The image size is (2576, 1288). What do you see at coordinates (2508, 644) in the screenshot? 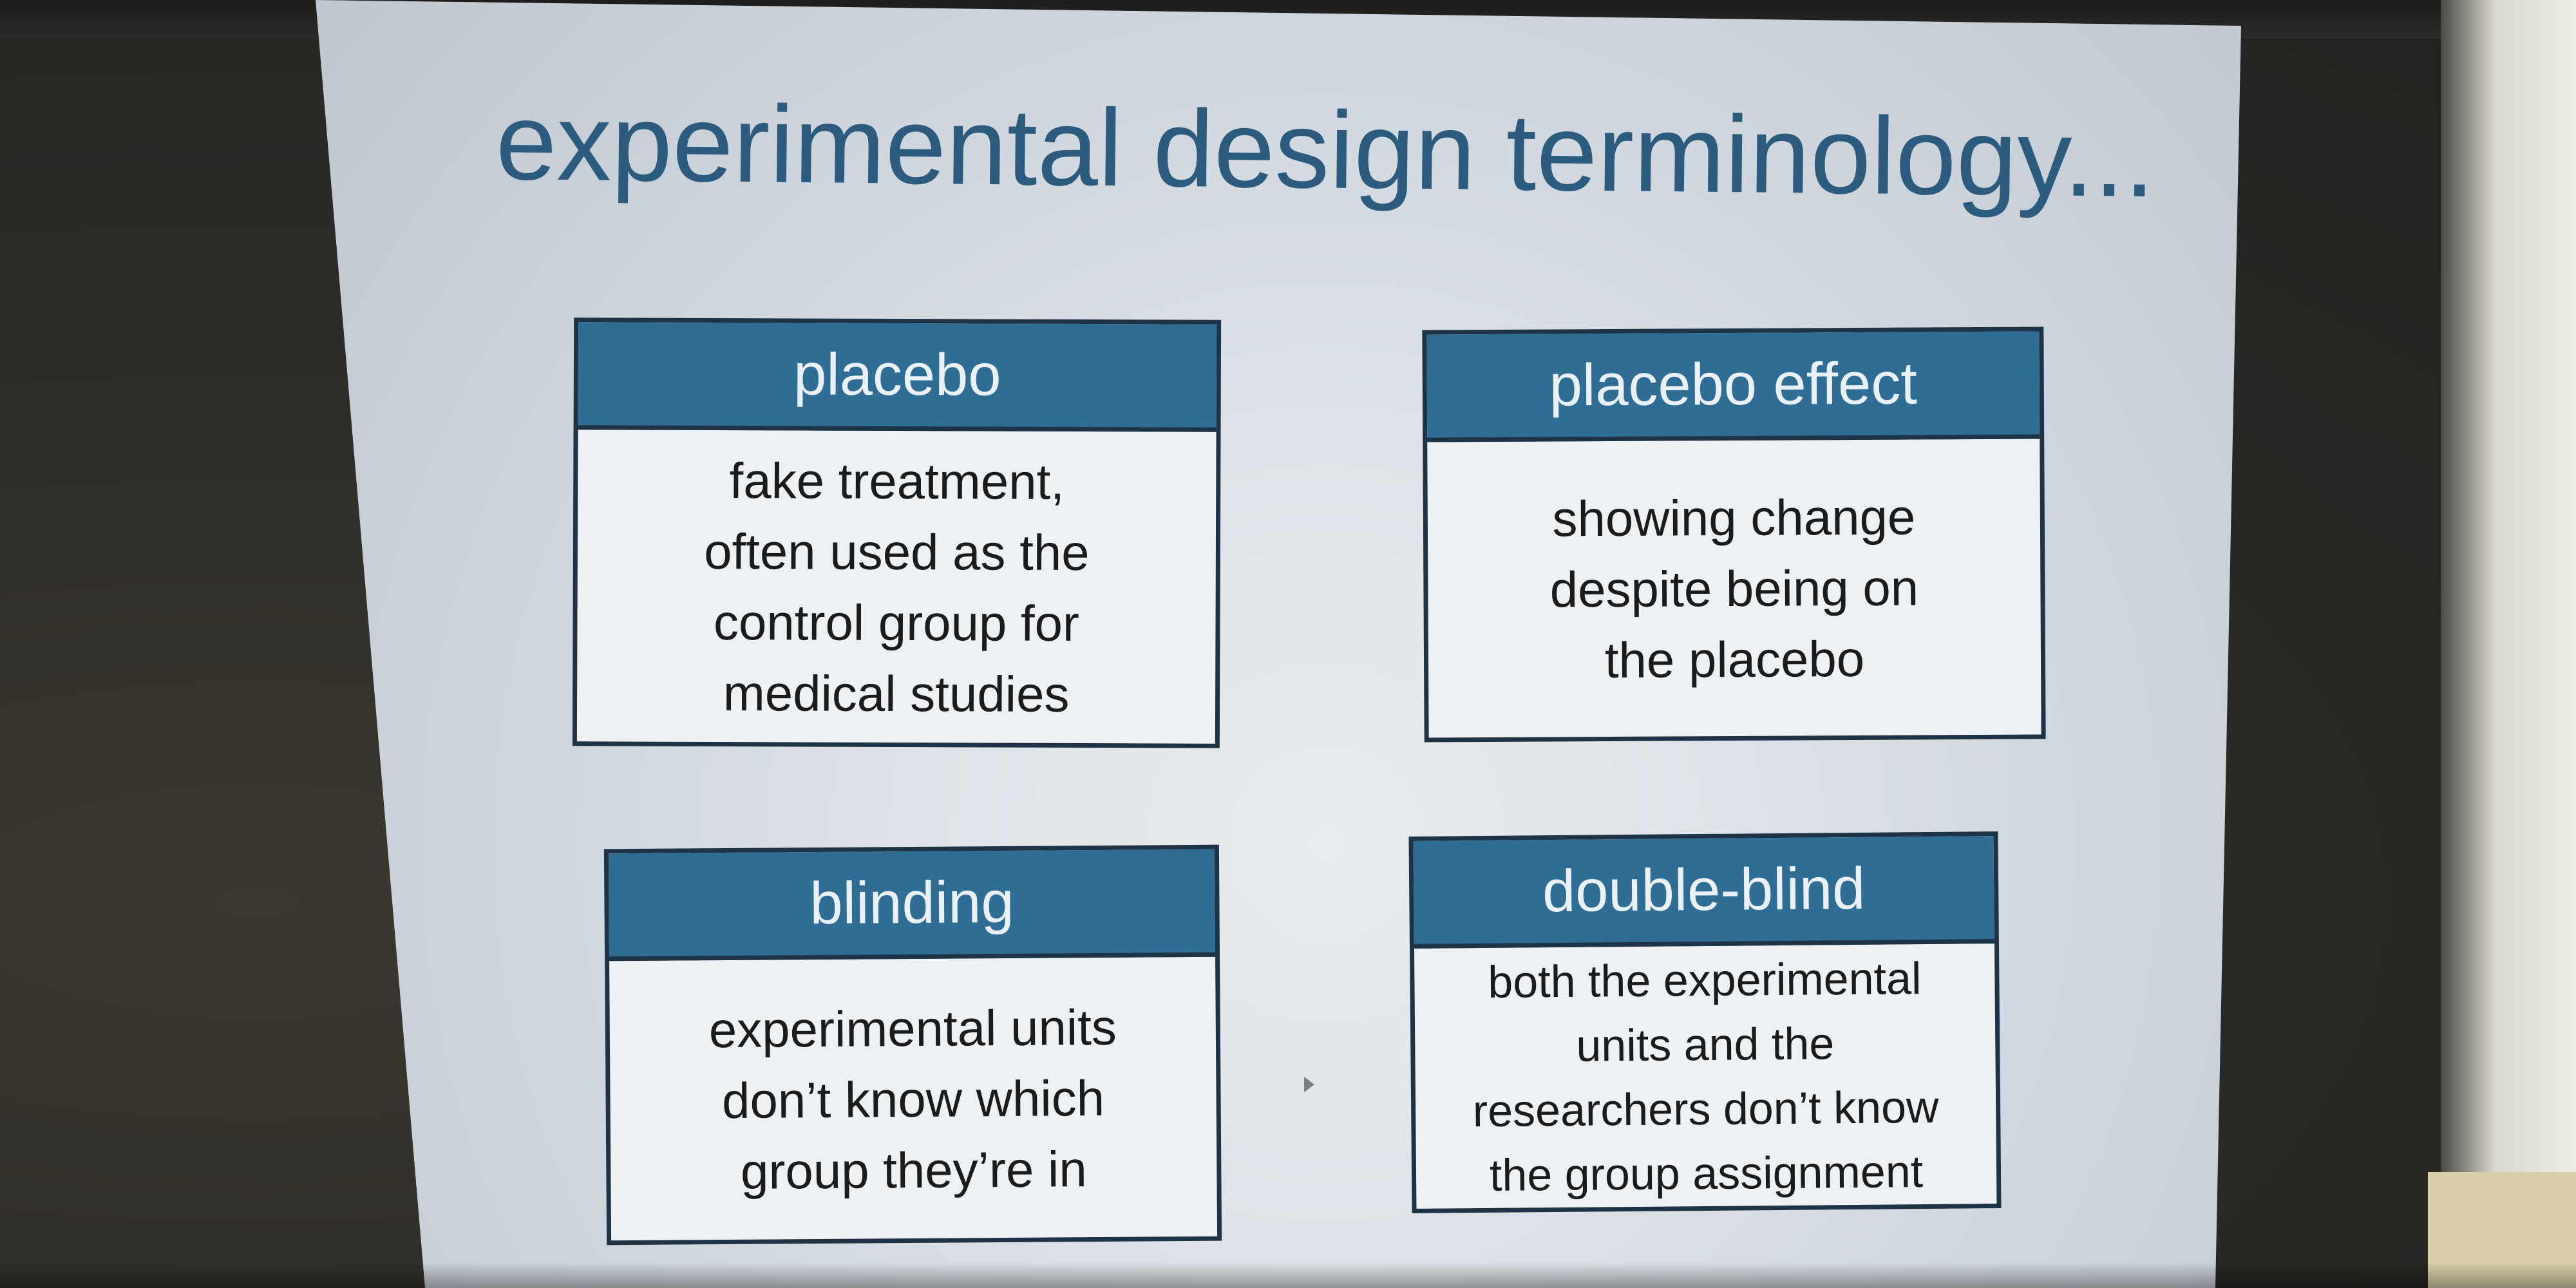
I see `background-wall` at bounding box center [2508, 644].